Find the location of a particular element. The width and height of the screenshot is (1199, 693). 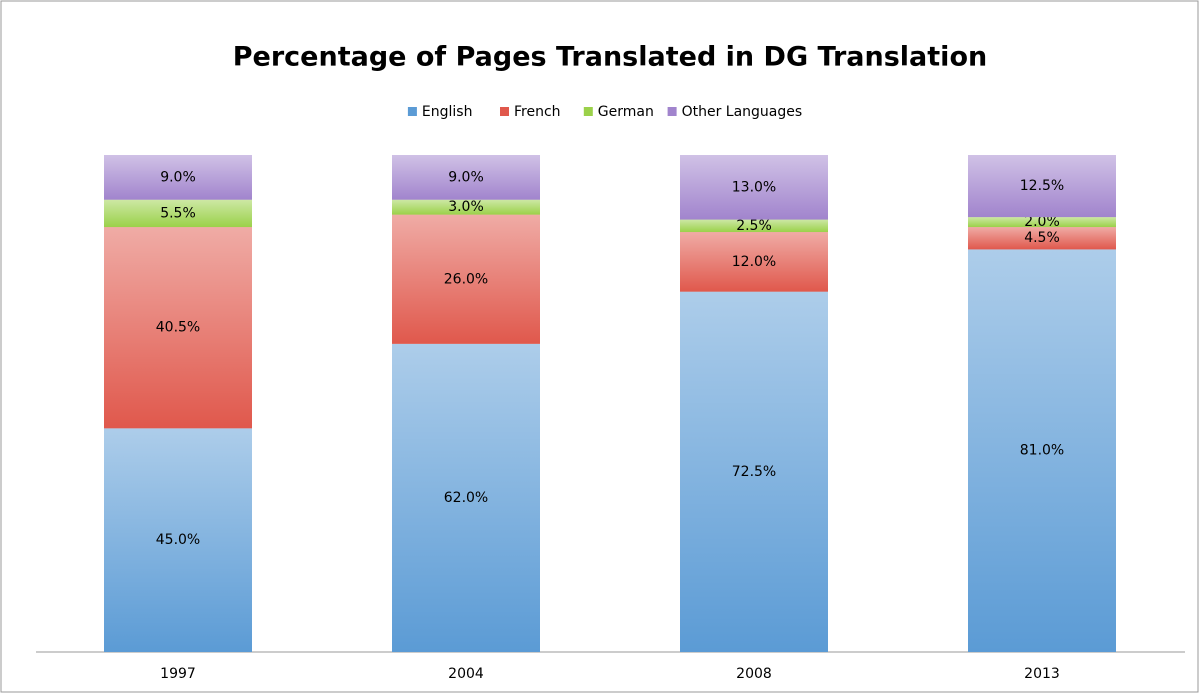

data-label: 5.5% is located at coordinates (178, 213).